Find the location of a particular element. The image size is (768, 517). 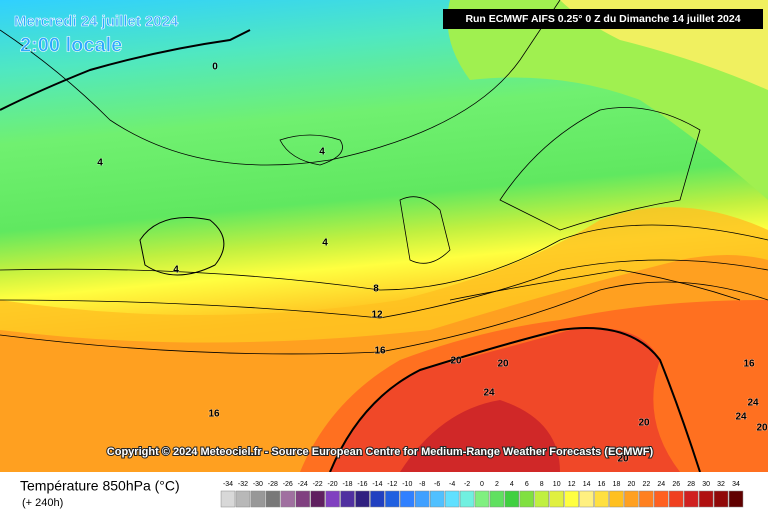

scale-label: 18 is located at coordinates (617, 484).